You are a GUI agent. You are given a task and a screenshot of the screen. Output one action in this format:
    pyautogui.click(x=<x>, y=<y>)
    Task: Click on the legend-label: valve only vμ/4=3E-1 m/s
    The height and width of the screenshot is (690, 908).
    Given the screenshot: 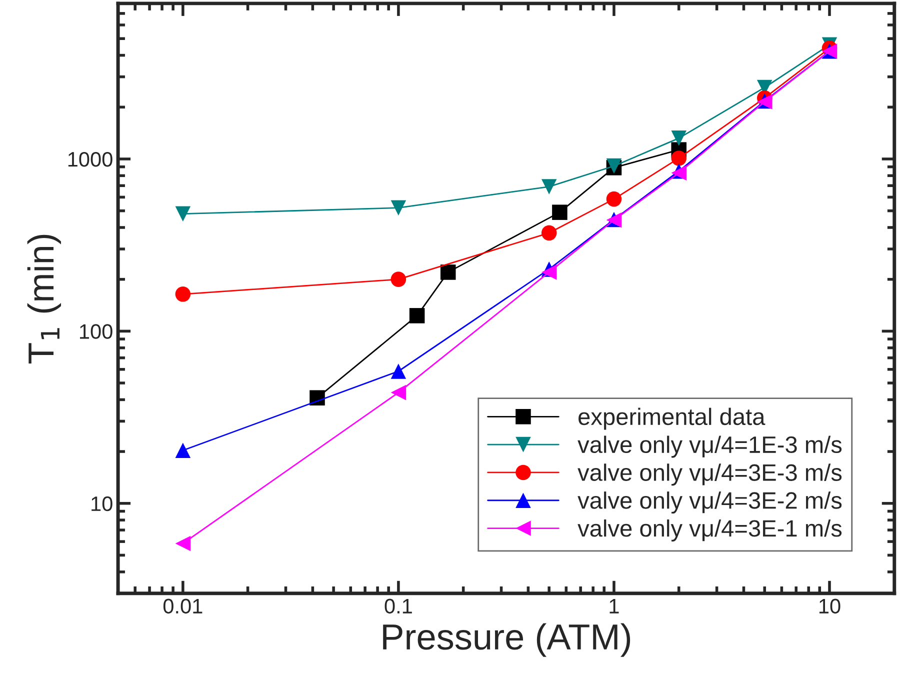 What is the action you would take?
    pyautogui.click(x=710, y=530)
    